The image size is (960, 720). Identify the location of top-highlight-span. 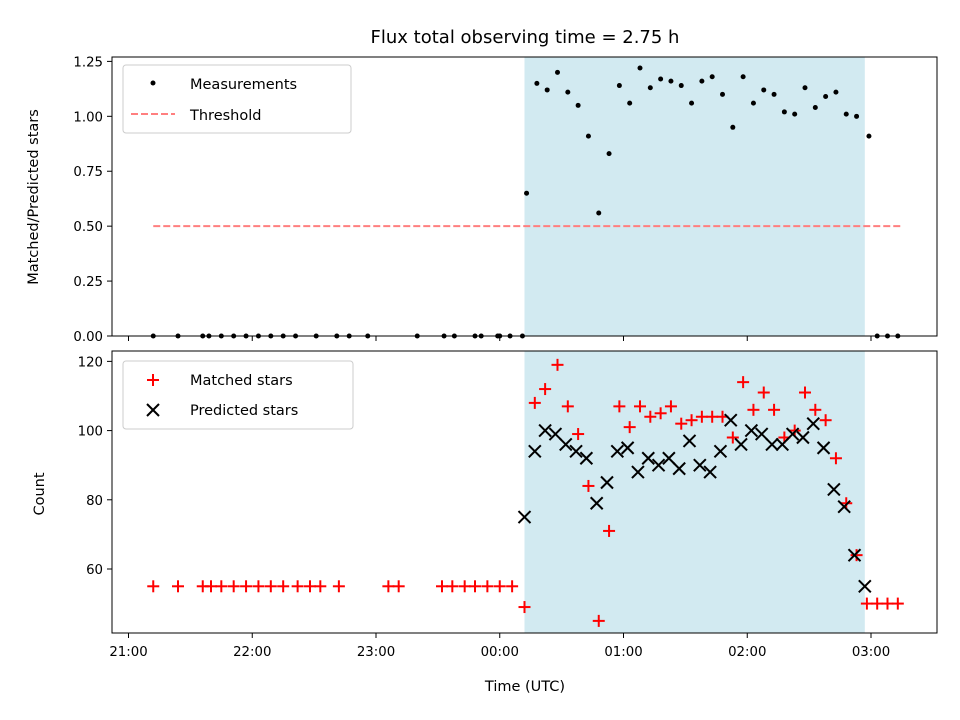
(694, 196).